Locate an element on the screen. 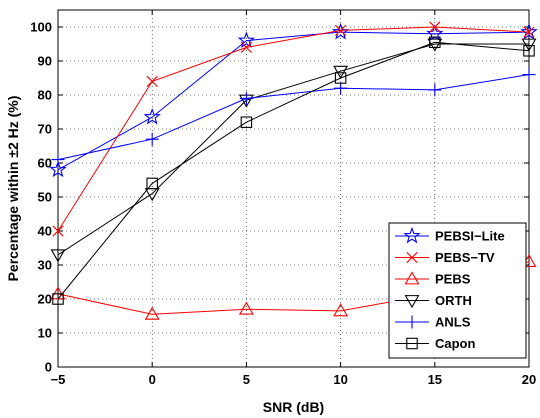  legend-item: ORTH is located at coordinates (433, 301).